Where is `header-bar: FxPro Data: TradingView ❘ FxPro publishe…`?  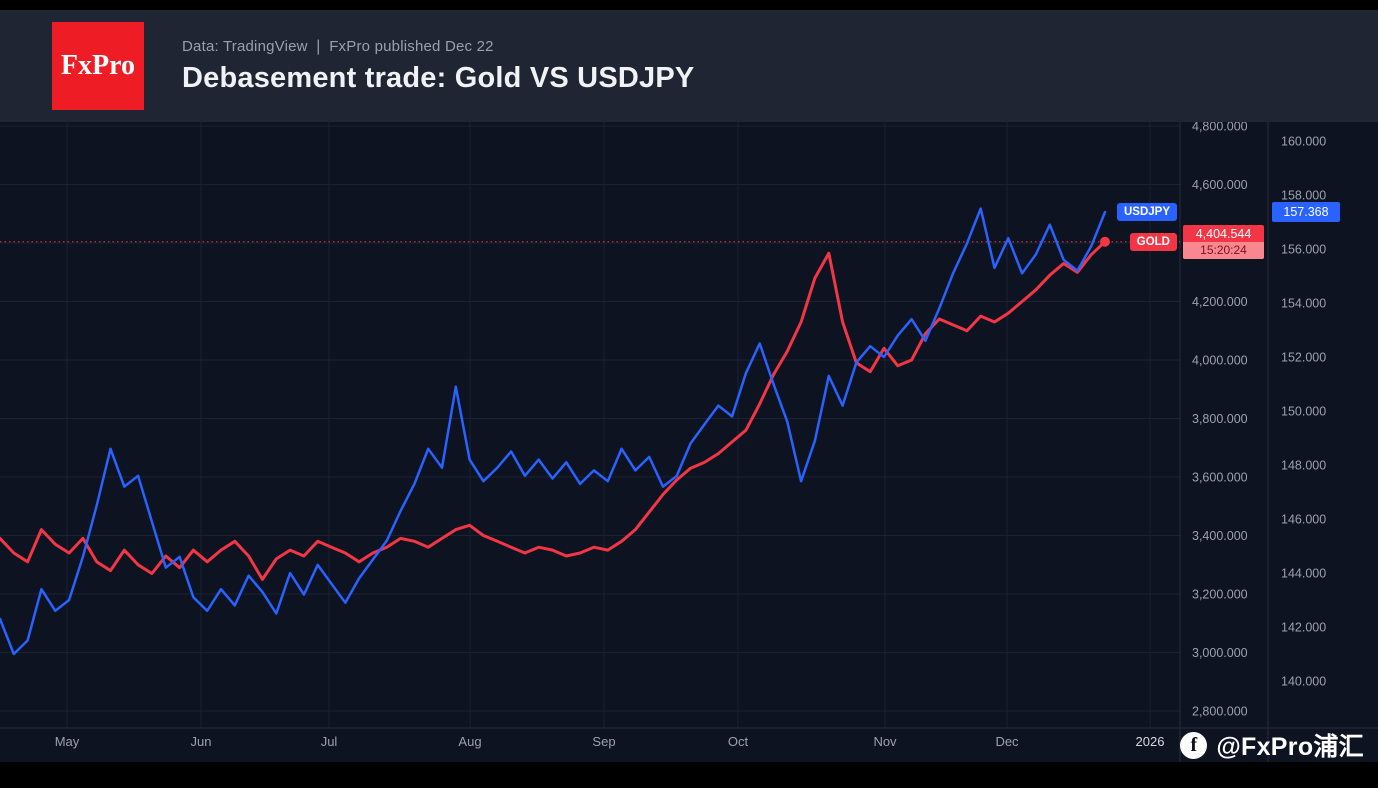 header-bar: FxPro Data: TradingView ❘ FxPro publishe… is located at coordinates (689, 66).